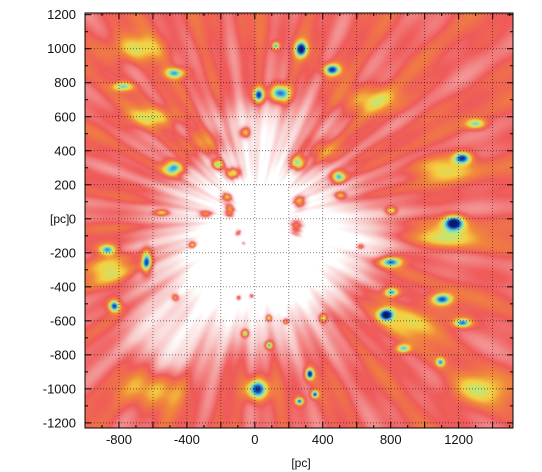  I want to click on x-axis-label: [pc], so click(300, 463).